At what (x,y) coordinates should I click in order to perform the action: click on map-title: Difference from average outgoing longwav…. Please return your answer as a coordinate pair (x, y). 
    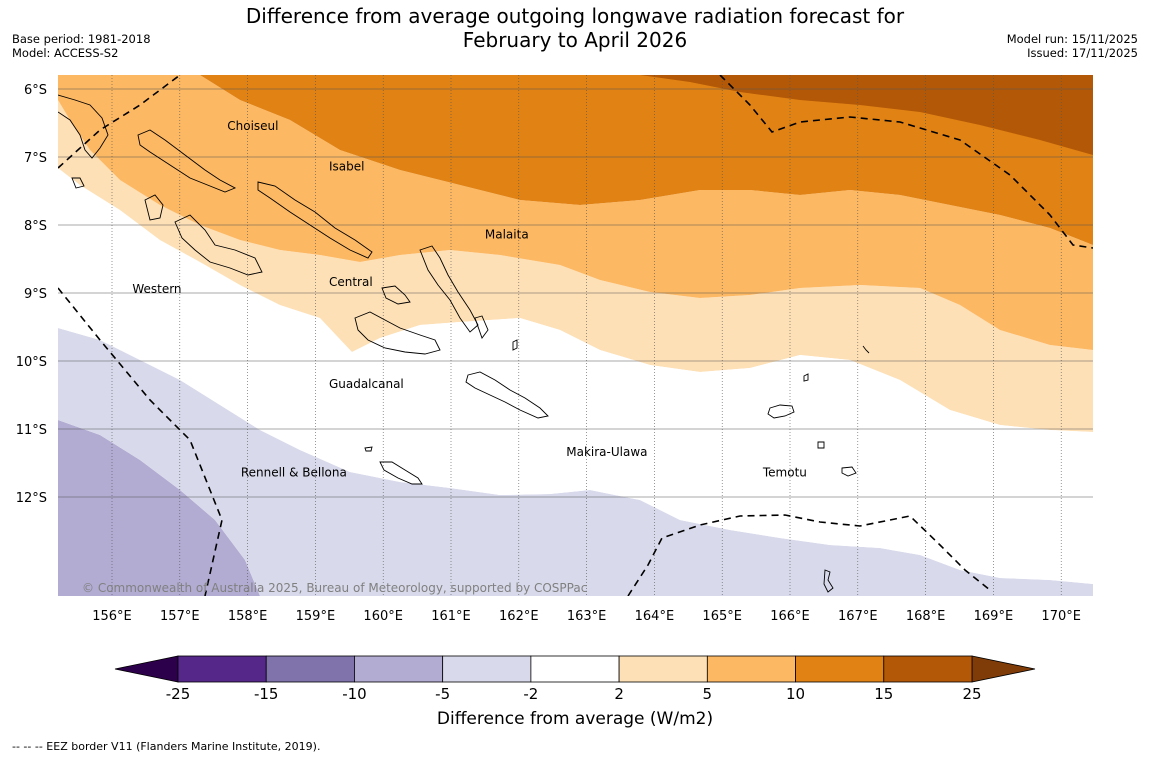
    Looking at the image, I should click on (575, 28).